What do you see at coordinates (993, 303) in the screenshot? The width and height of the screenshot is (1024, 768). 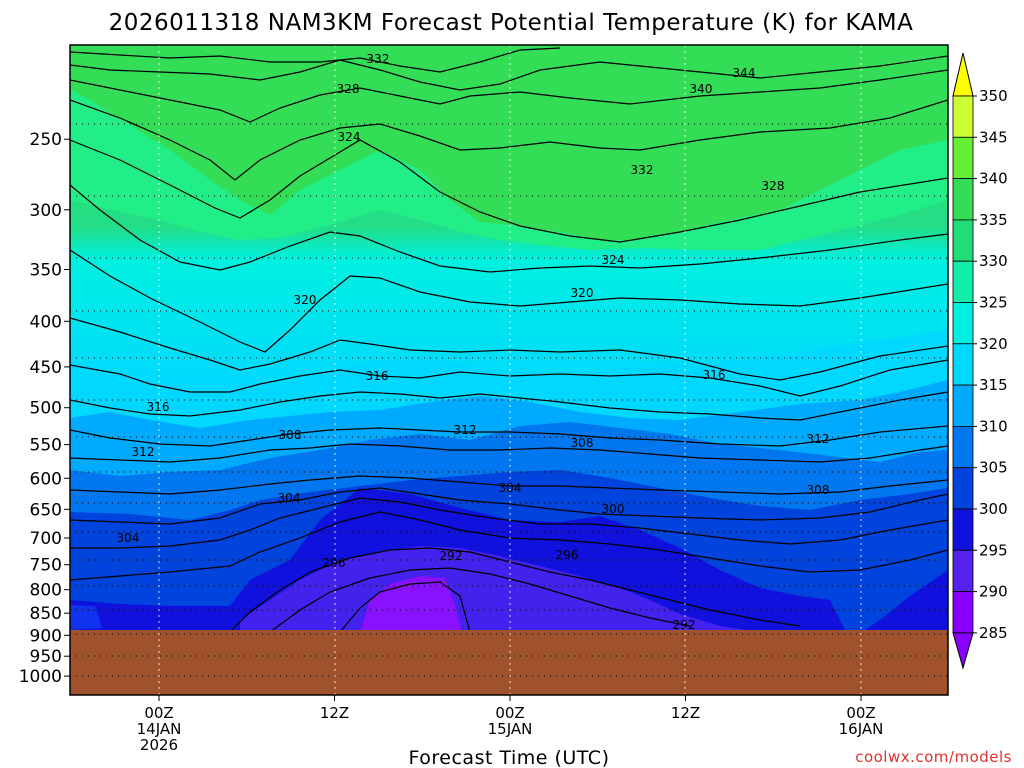 I see `colorbar-label: 325` at bounding box center [993, 303].